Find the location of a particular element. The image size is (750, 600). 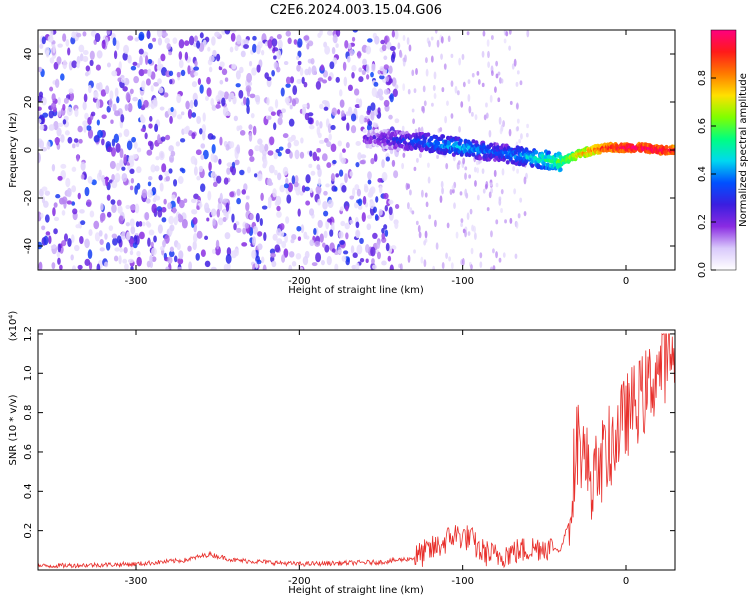

snr-x-label: Height of straight line (km) is located at coordinates (356, 590).